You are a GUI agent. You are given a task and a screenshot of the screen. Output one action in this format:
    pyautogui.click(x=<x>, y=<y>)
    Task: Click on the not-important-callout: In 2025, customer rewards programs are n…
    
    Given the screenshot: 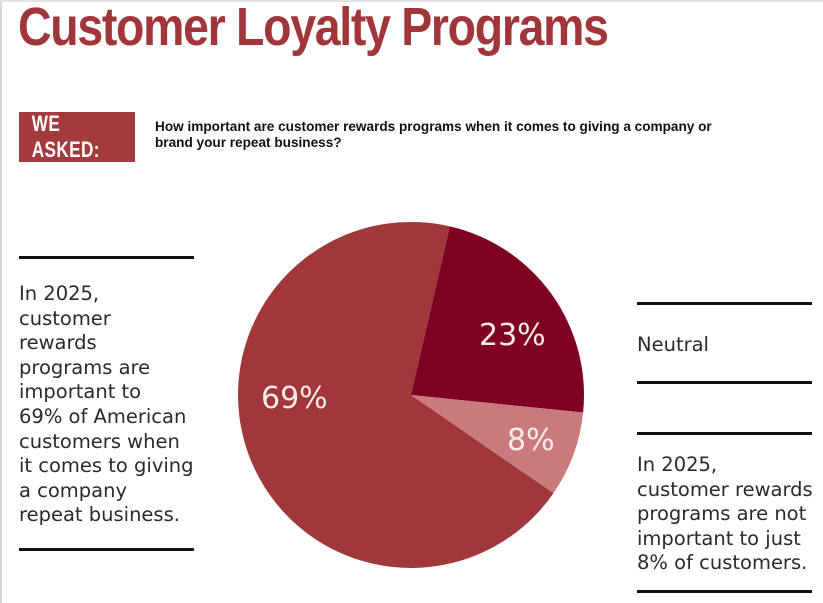 What is the action you would take?
    pyautogui.click(x=730, y=514)
    